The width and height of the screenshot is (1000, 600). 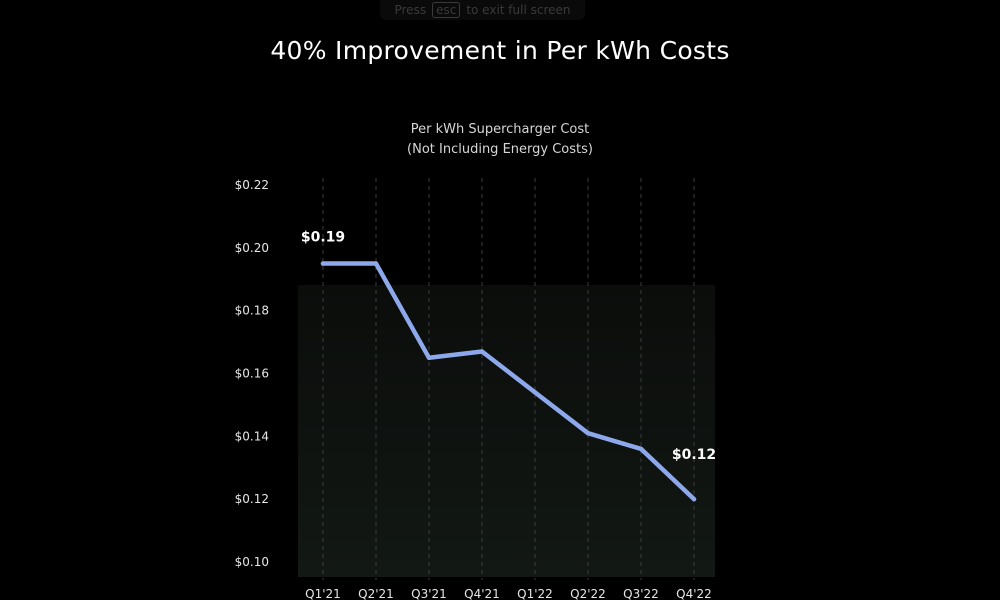 I want to click on y-tick-label: $0.12, so click(x=252, y=499).